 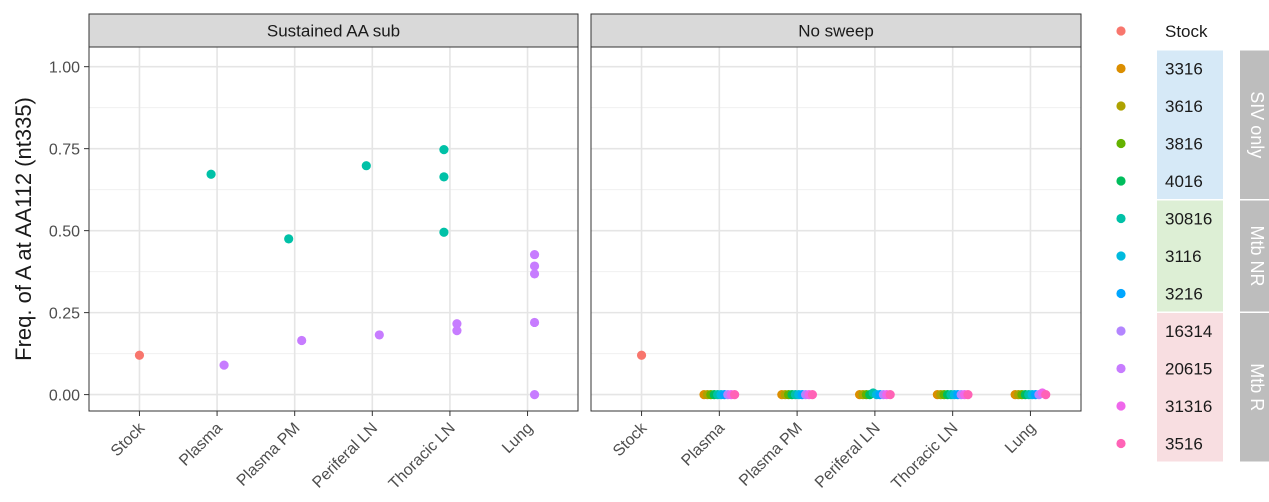 I want to click on facet-title: No sweep, so click(x=836, y=31).